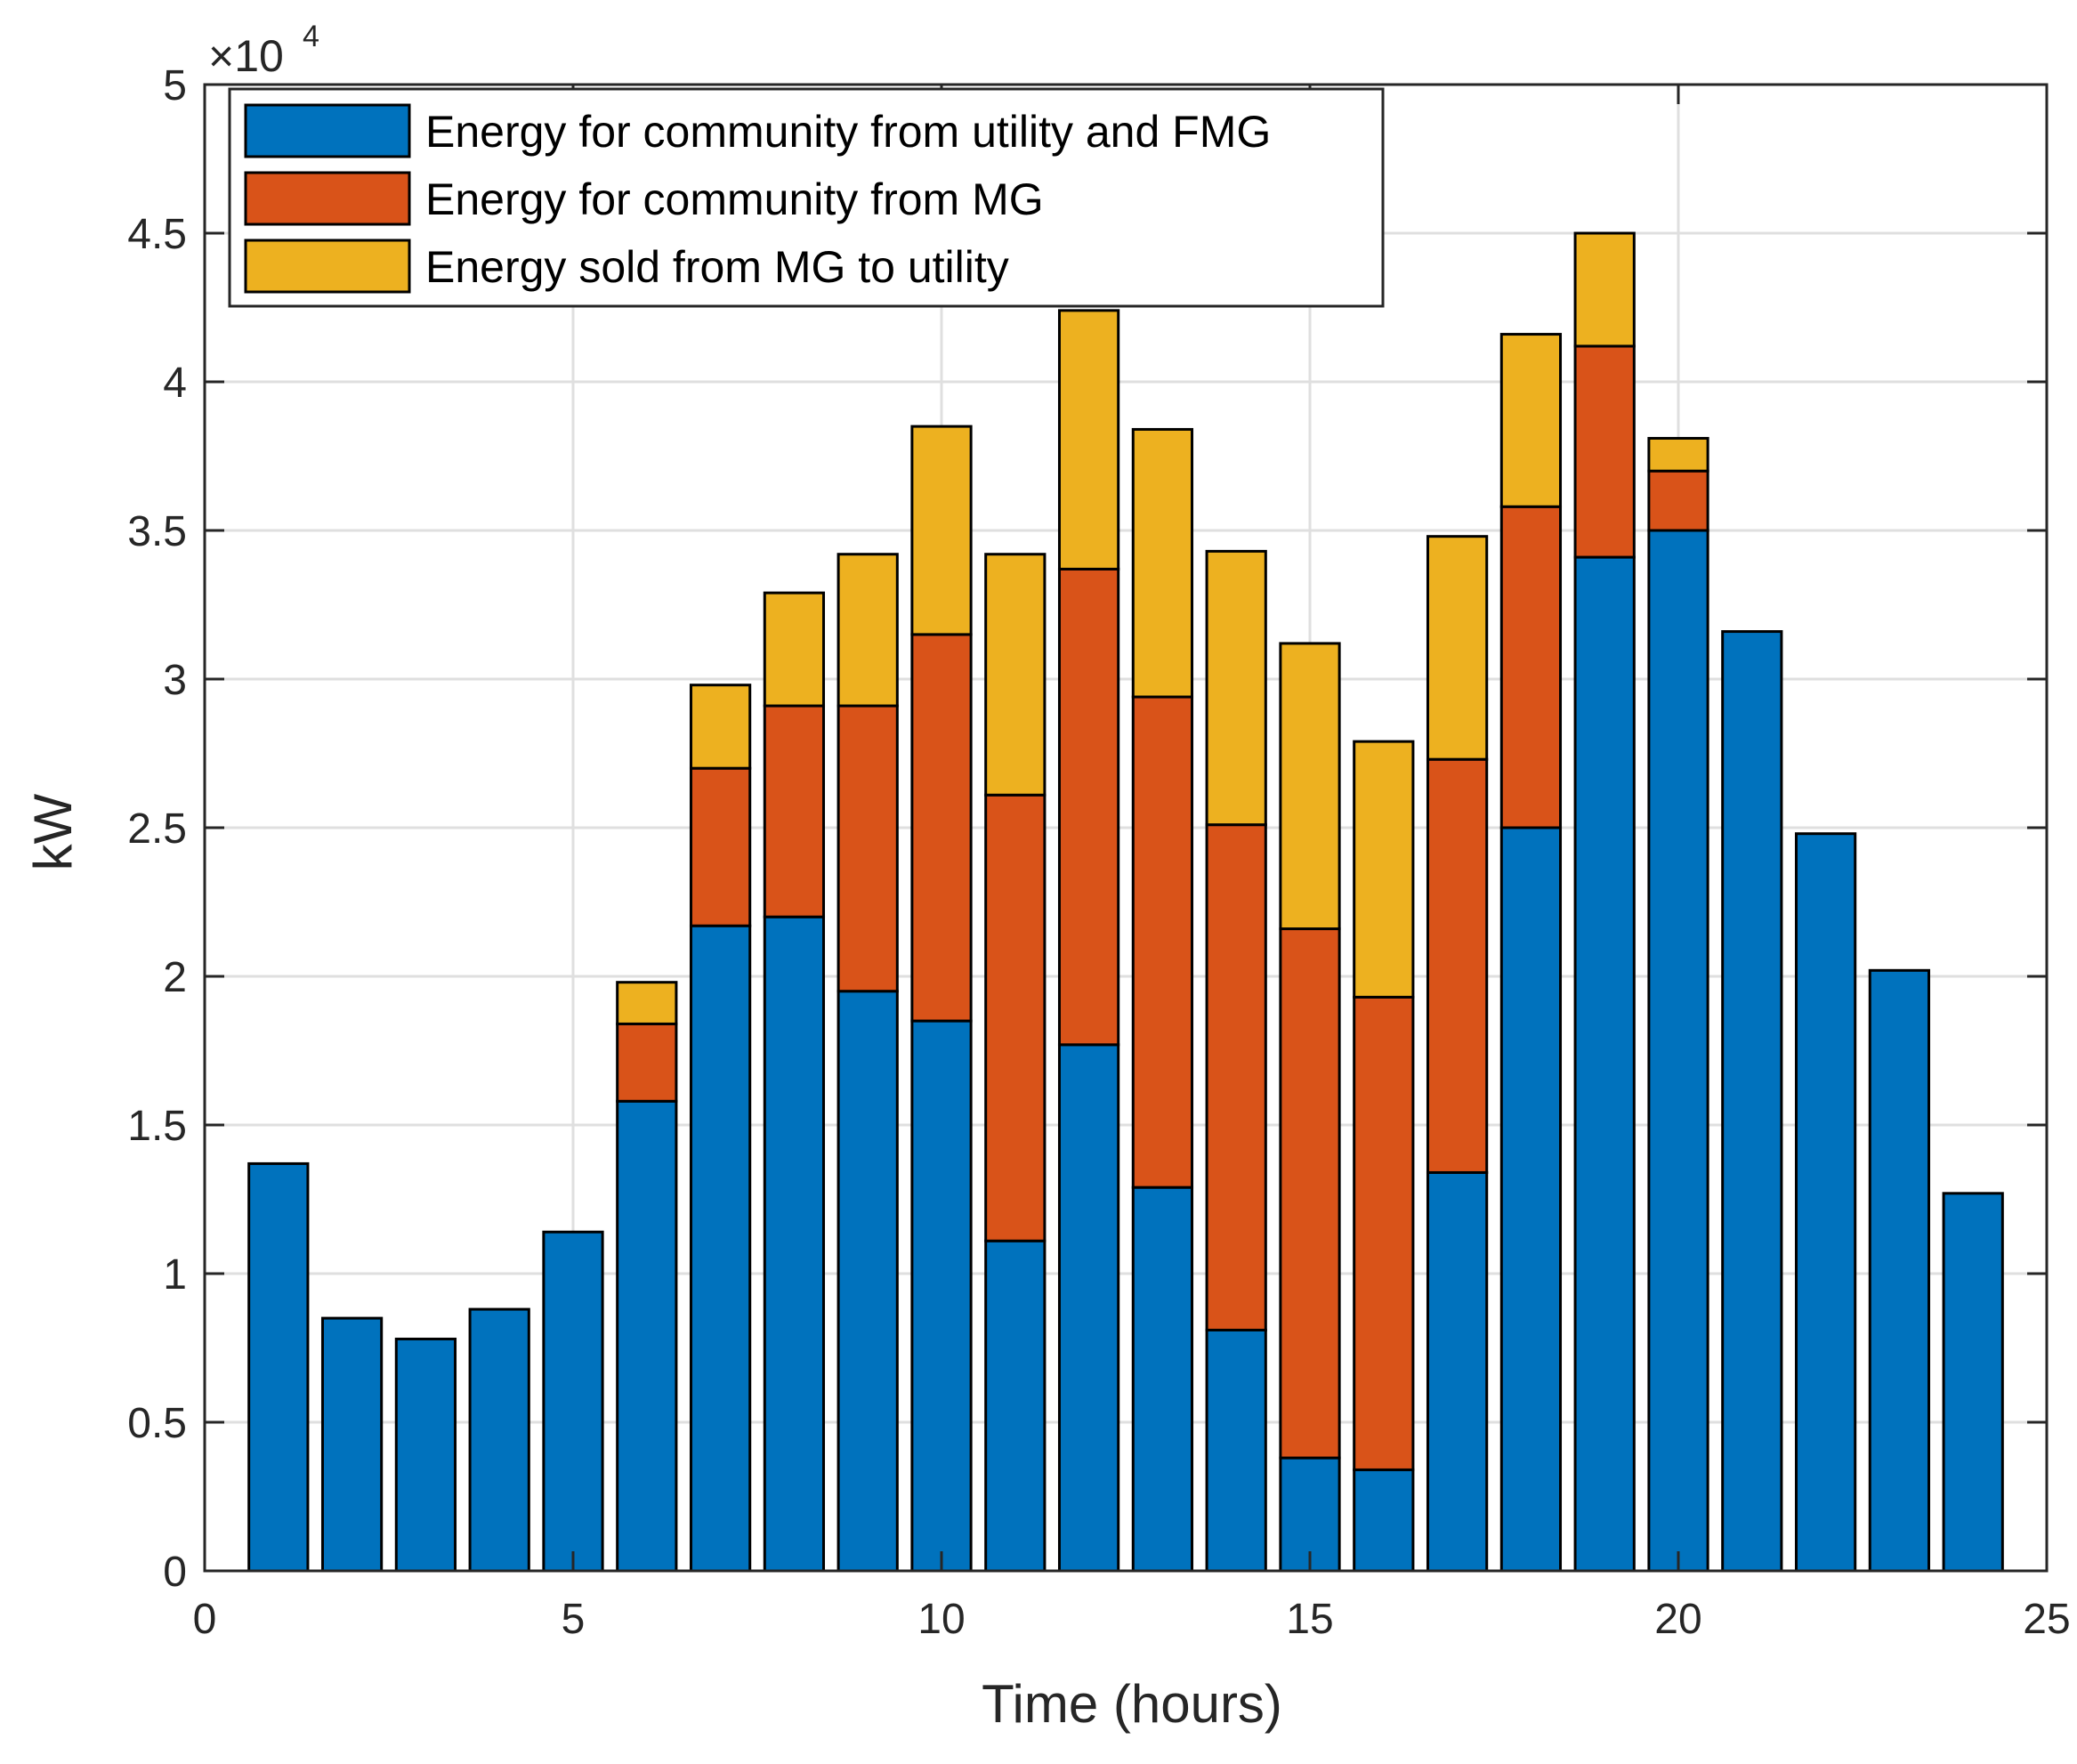 The width and height of the screenshot is (2077, 1764). Describe the element at coordinates (717, 267) in the screenshot. I see `legend-label-sold: Energy sold from MG to utility` at that location.